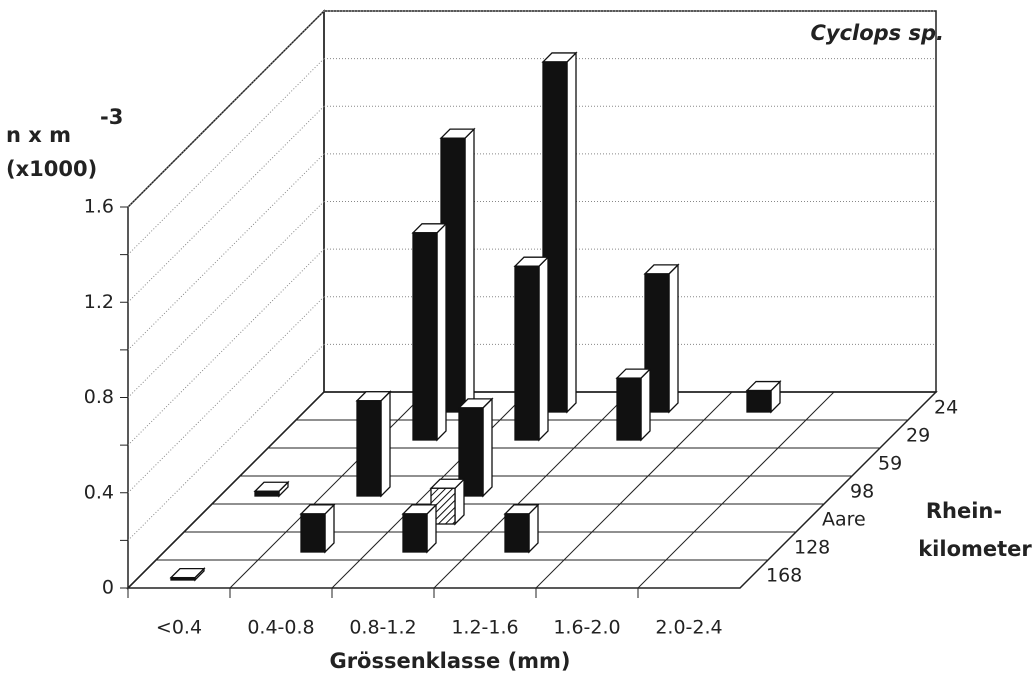 This screenshot has width=1034, height=678. I want to click on x-tick-label: 2.0-2.4, so click(688, 628).